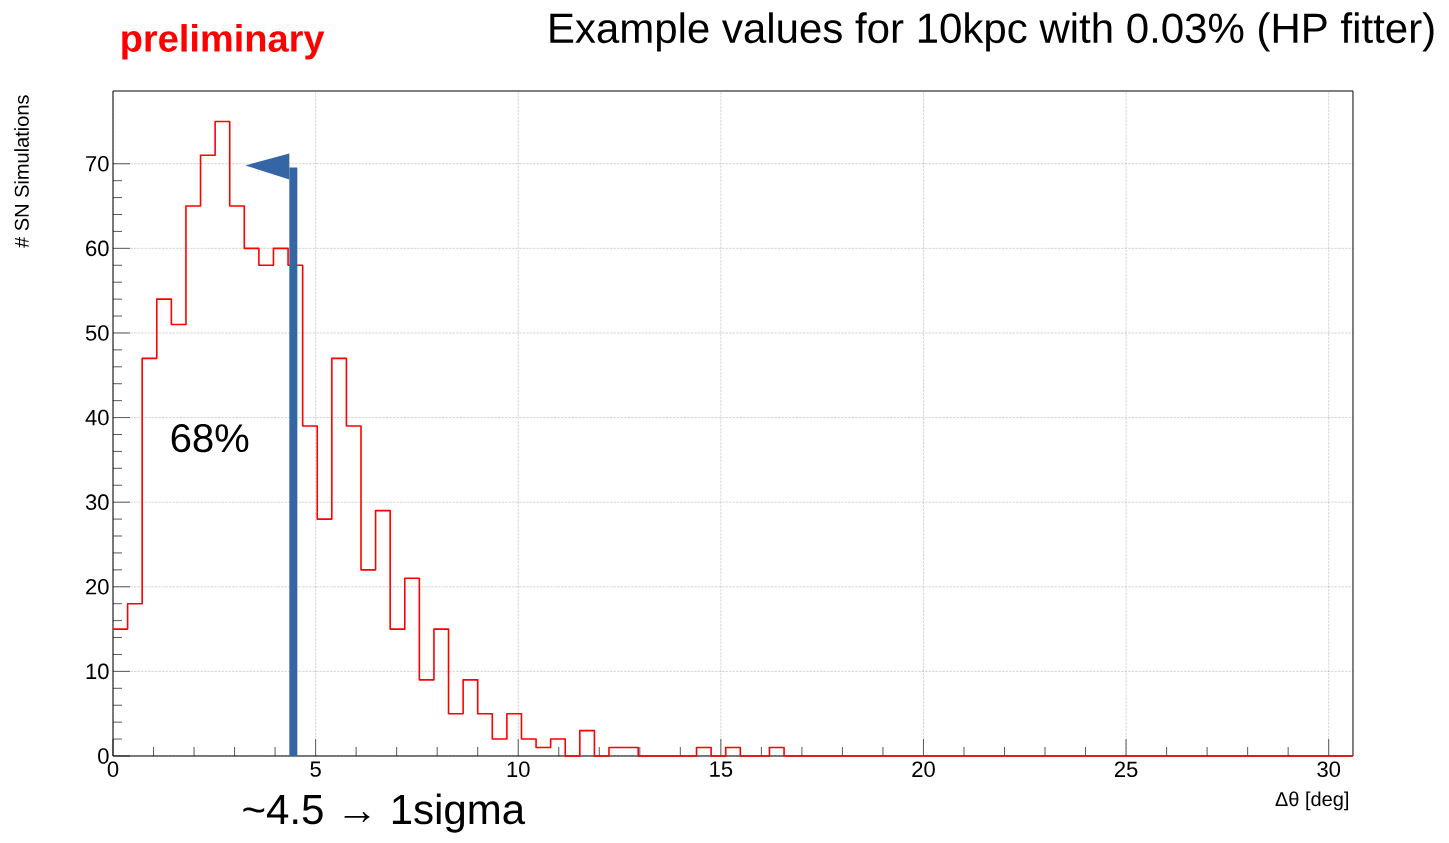 Image resolution: width=1449 pixels, height=843 pixels. I want to click on x-tick-label: 30, so click(1329, 769).